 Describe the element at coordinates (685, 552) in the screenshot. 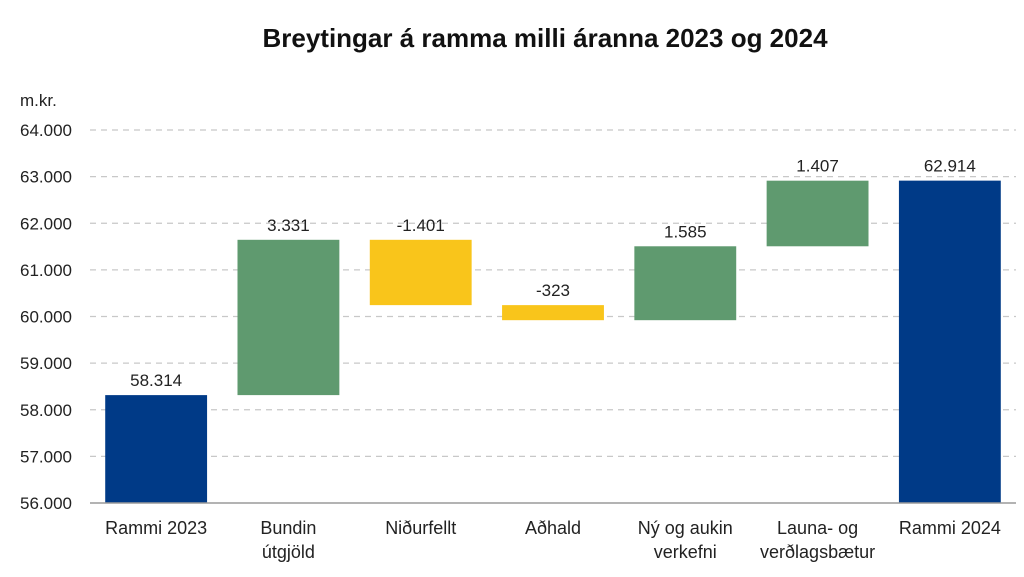

I see `category-label: verkefni` at that location.